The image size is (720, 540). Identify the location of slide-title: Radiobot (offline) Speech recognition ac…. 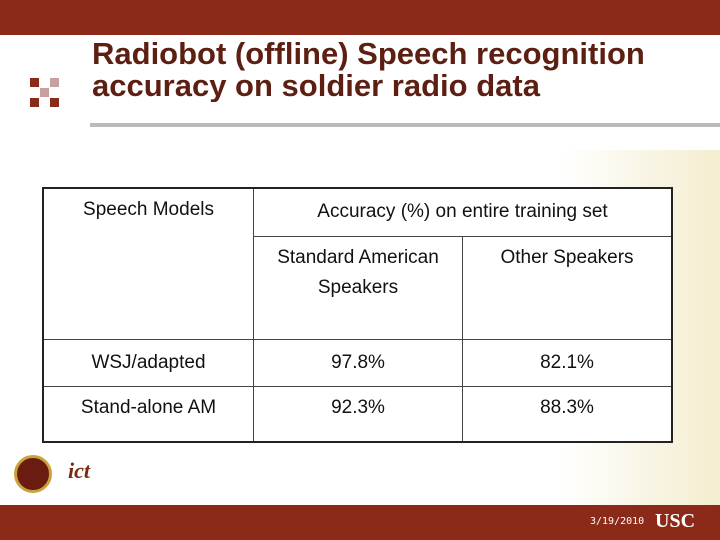
(406, 70).